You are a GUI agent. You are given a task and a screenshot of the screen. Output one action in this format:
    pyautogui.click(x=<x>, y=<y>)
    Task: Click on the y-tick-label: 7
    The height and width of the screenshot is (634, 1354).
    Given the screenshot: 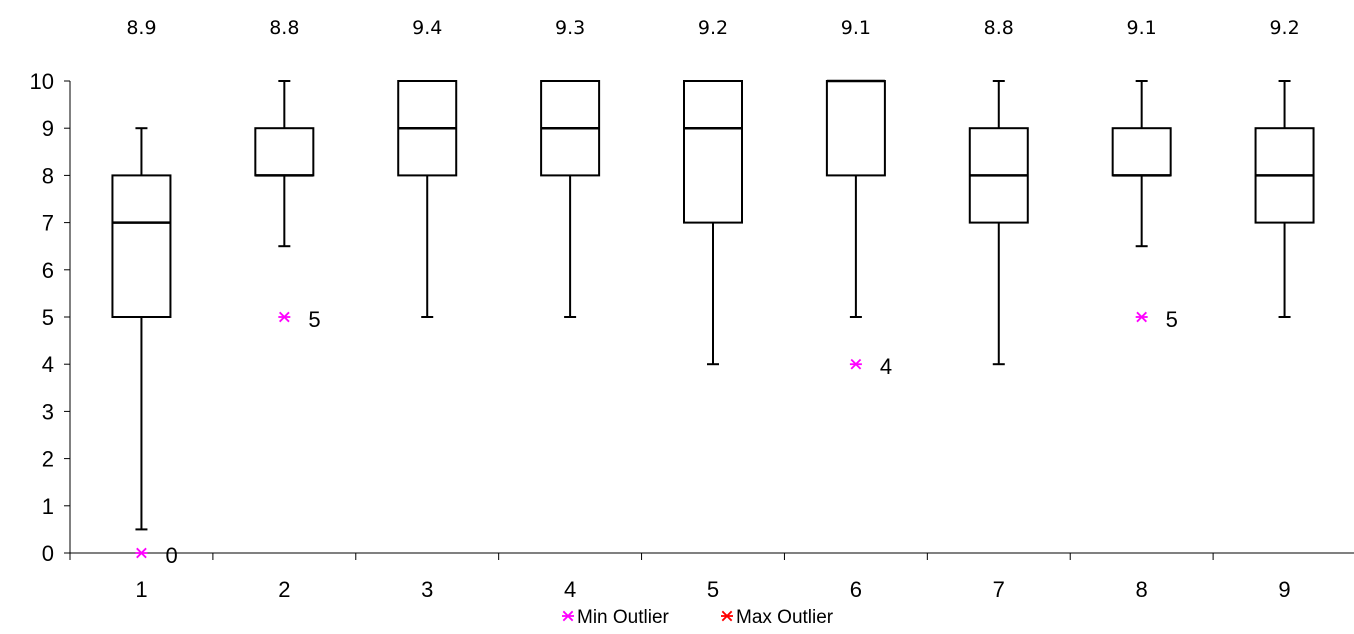 What is the action you would take?
    pyautogui.click(x=48, y=223)
    